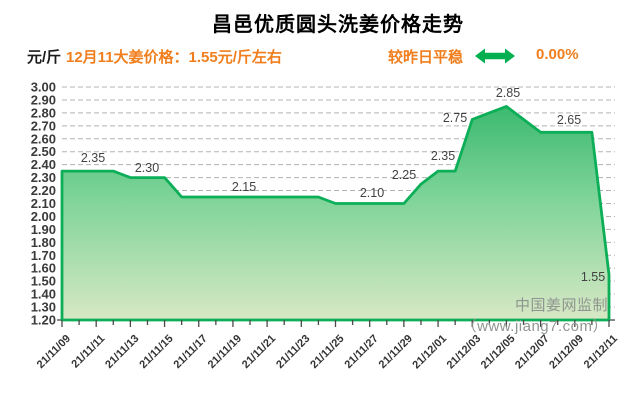 The image size is (640, 410). I want to click on svg-text: 2.25, so click(404, 175).